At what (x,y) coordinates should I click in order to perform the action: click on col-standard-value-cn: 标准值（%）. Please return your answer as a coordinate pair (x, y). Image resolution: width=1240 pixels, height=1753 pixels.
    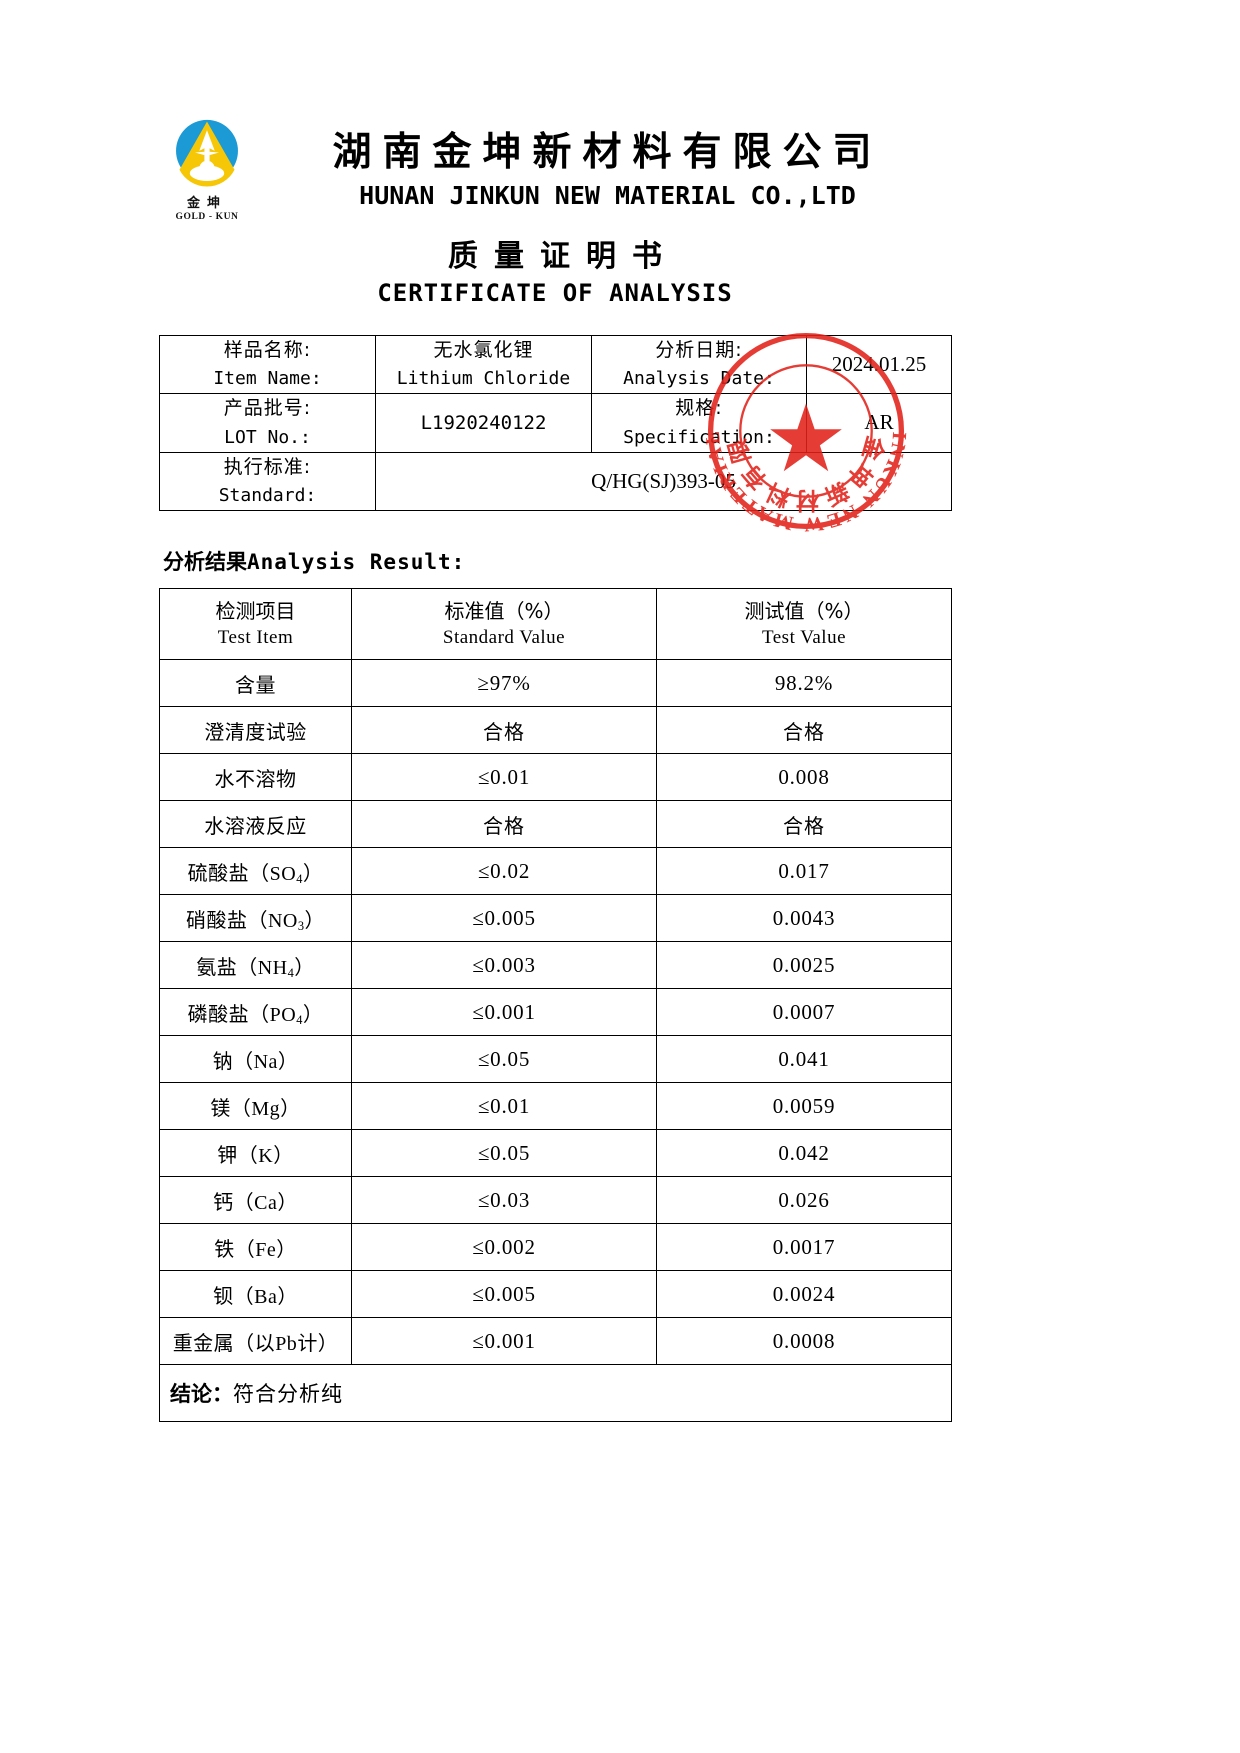
    Looking at the image, I should click on (504, 610).